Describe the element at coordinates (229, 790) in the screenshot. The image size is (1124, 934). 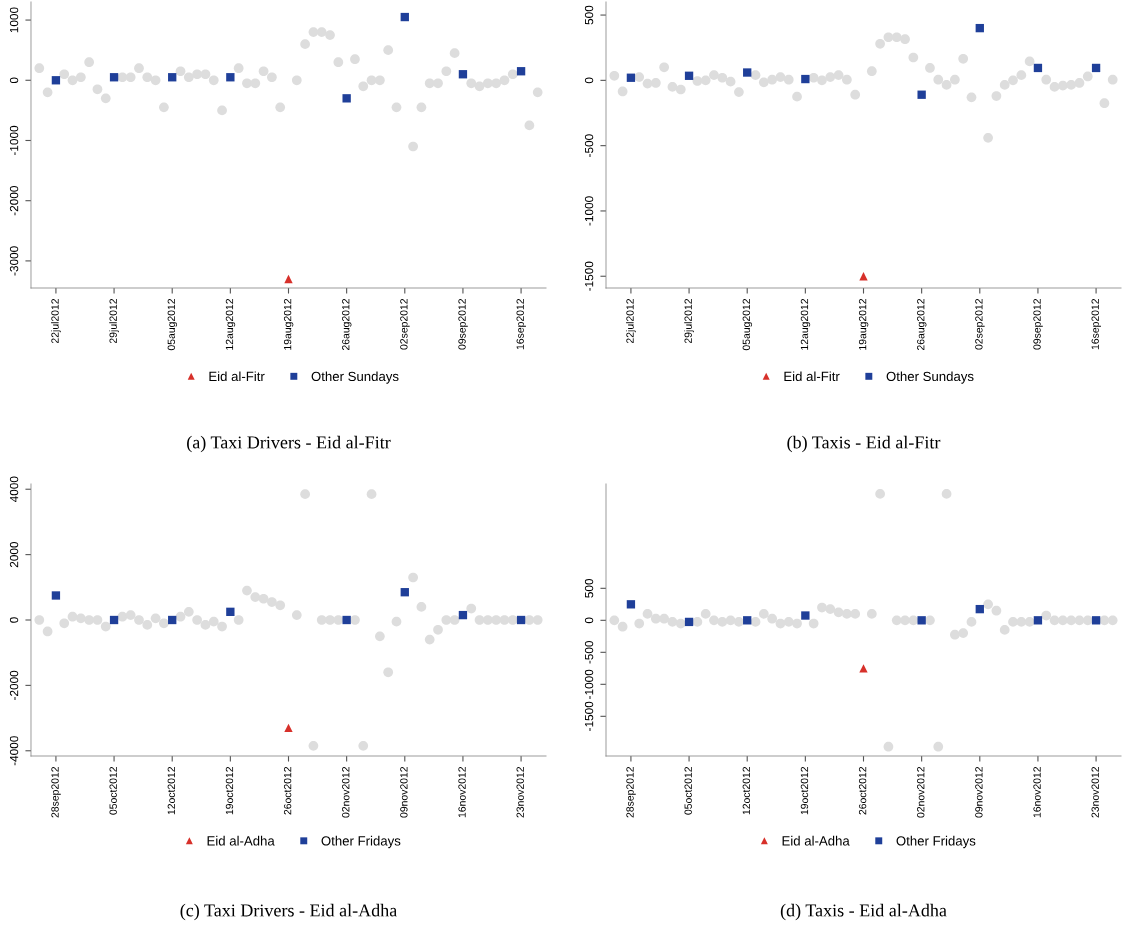
I see `x-tick-label: 19oct2012` at that location.